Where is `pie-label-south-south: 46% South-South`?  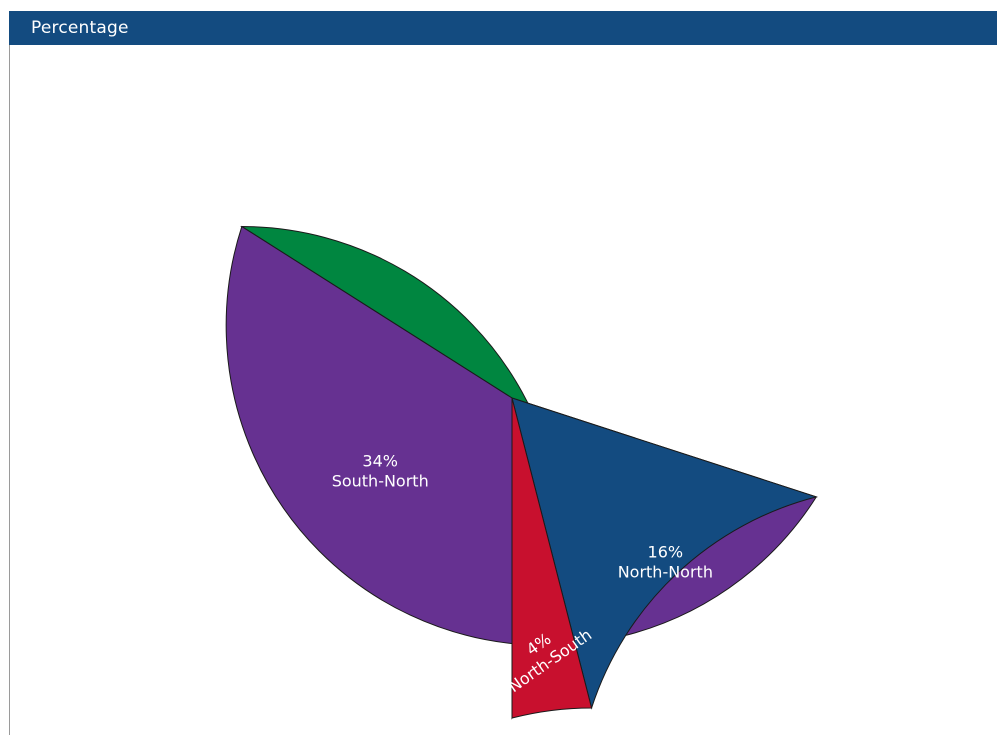
pie-label-south-south: 46% South-South is located at coordinates (587, 239).